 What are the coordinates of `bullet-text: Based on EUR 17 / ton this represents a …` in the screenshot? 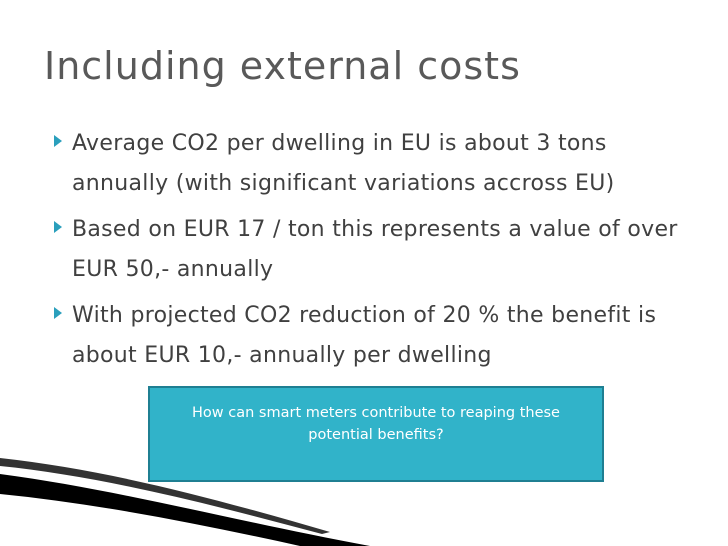 It's located at (375, 249).